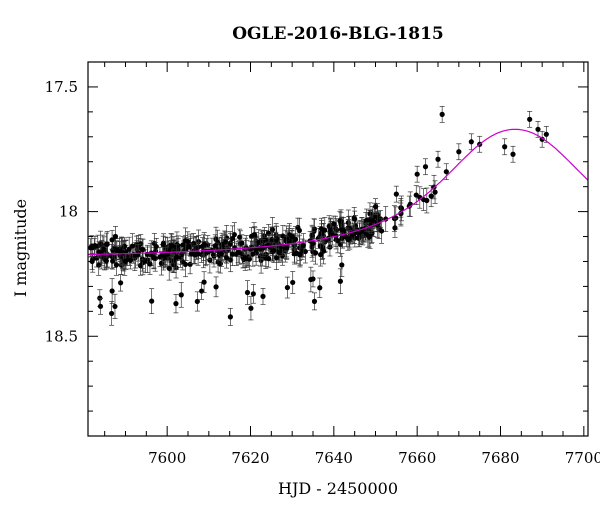 The height and width of the screenshot is (512, 600). What do you see at coordinates (338, 34) in the screenshot?
I see `chart-title: OGLE-2016-BLG-1815` at bounding box center [338, 34].